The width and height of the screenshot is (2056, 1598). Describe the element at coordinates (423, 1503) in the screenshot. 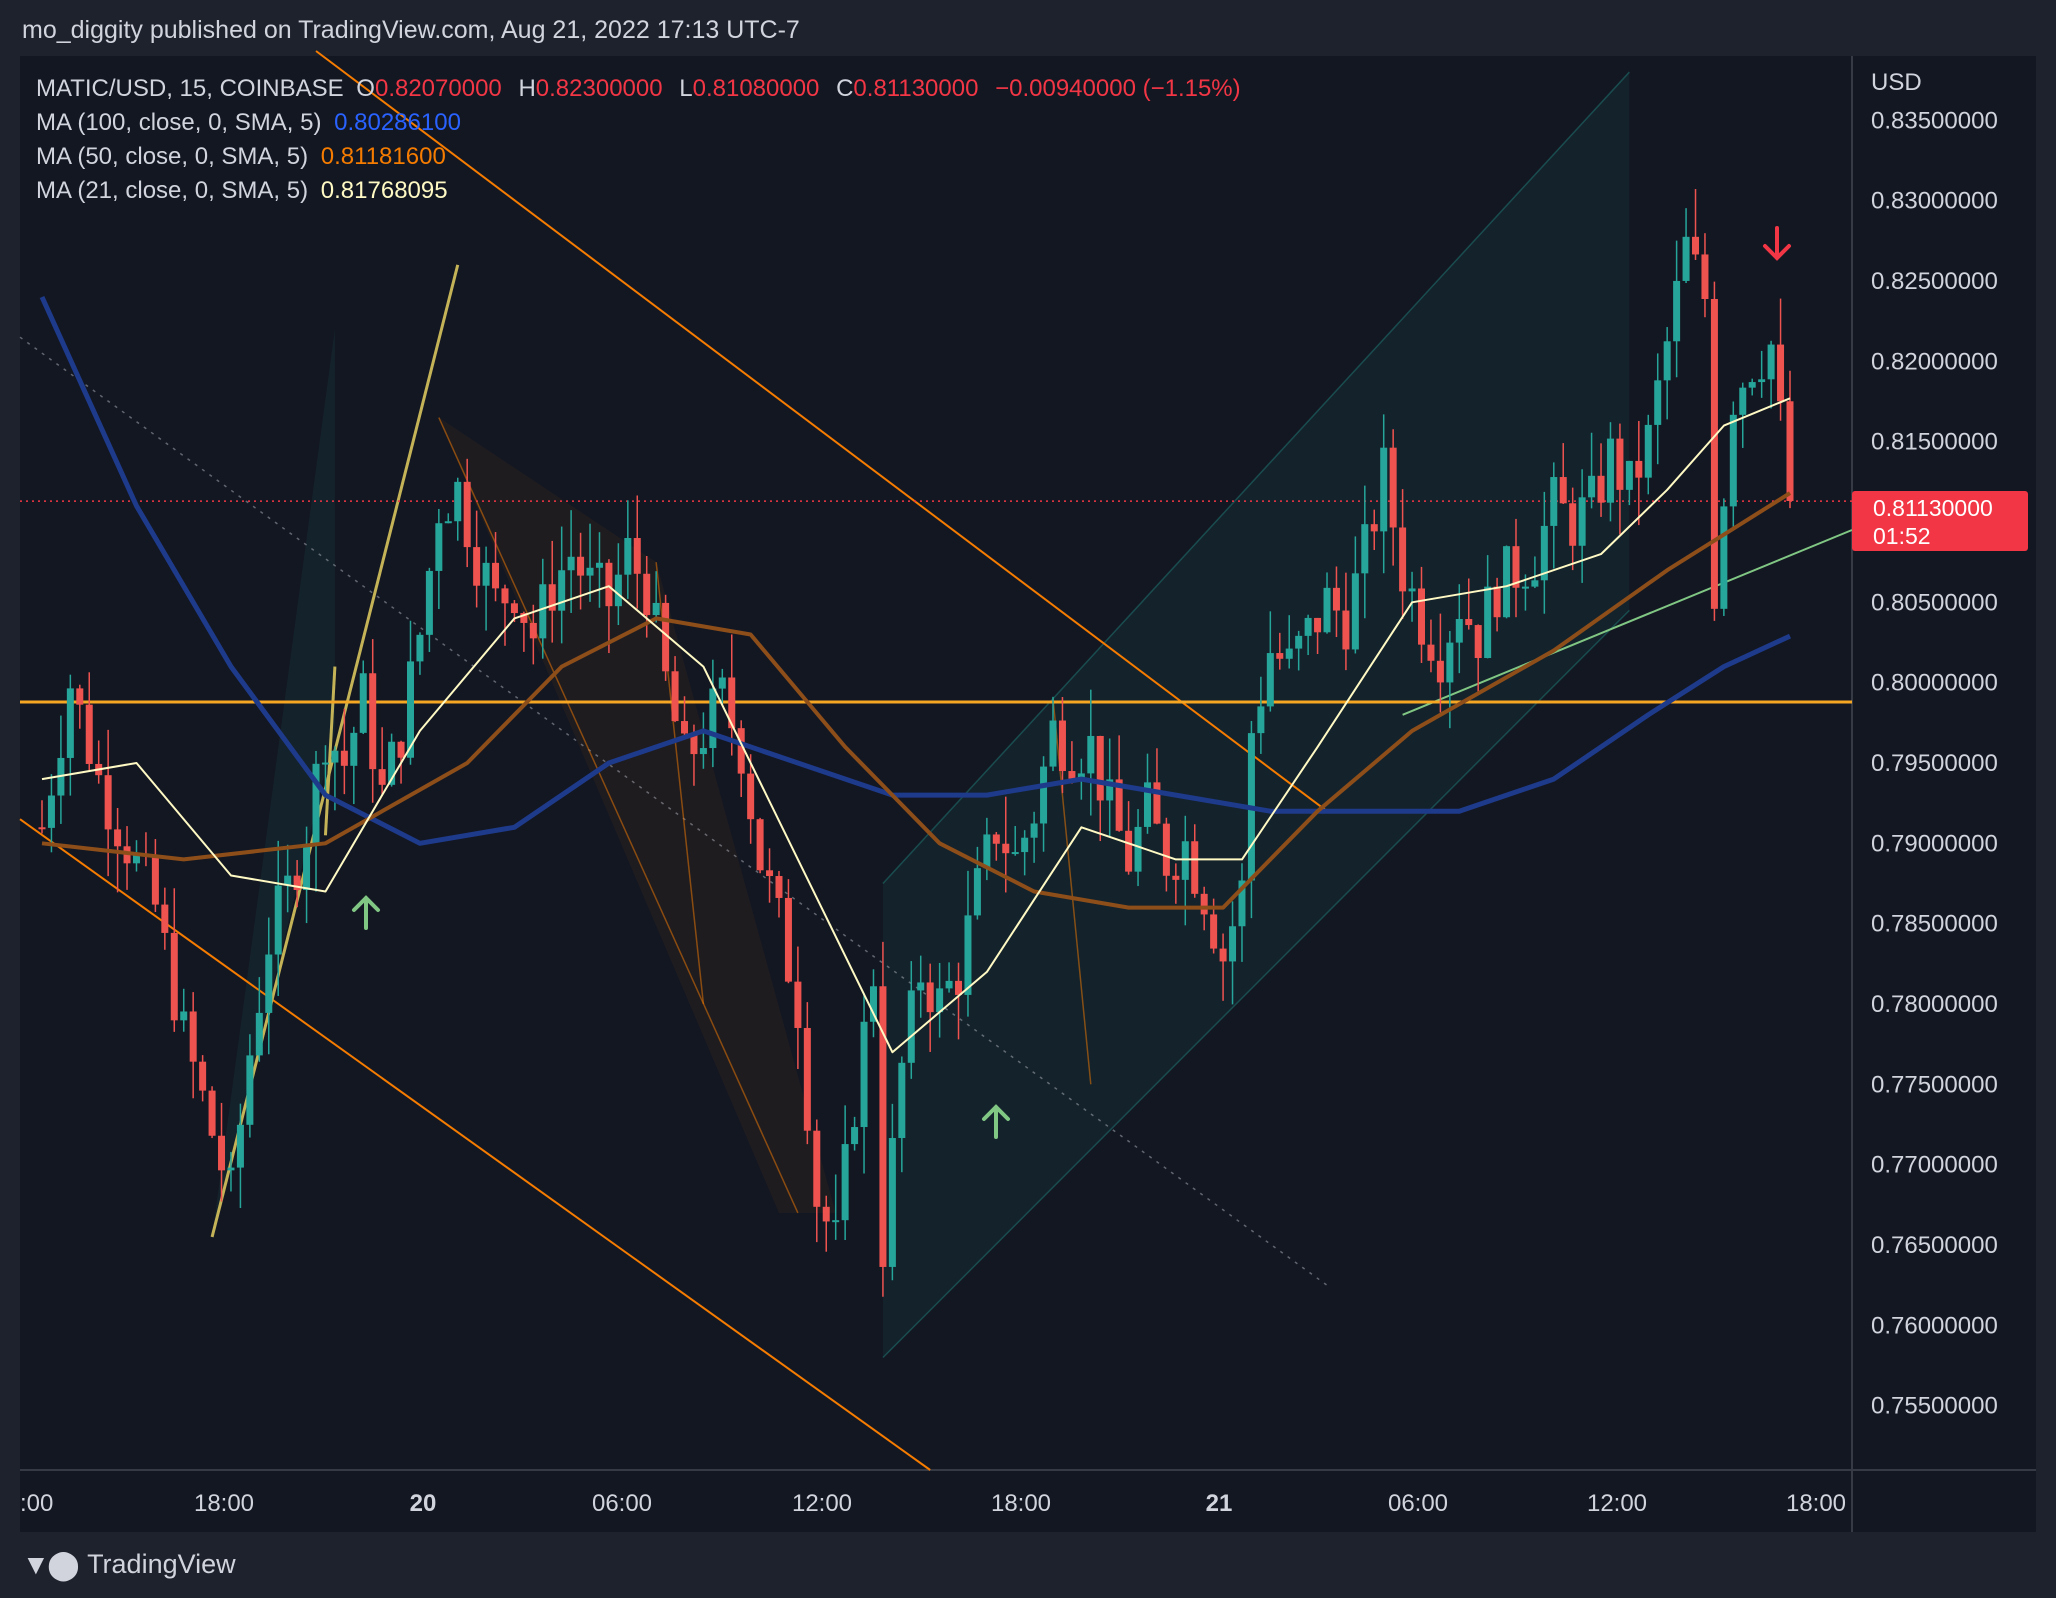

I see `time-axis-tick: 20` at that location.